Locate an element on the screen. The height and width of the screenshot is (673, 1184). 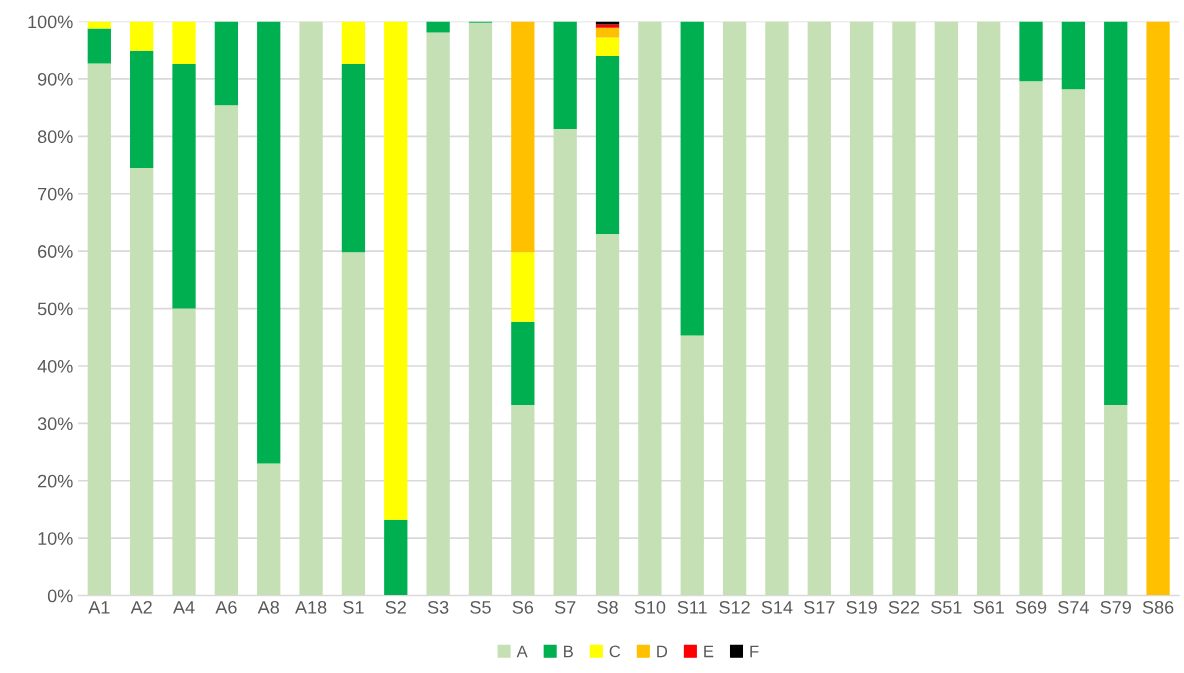
x-tick-label: A1 is located at coordinates (99, 607).